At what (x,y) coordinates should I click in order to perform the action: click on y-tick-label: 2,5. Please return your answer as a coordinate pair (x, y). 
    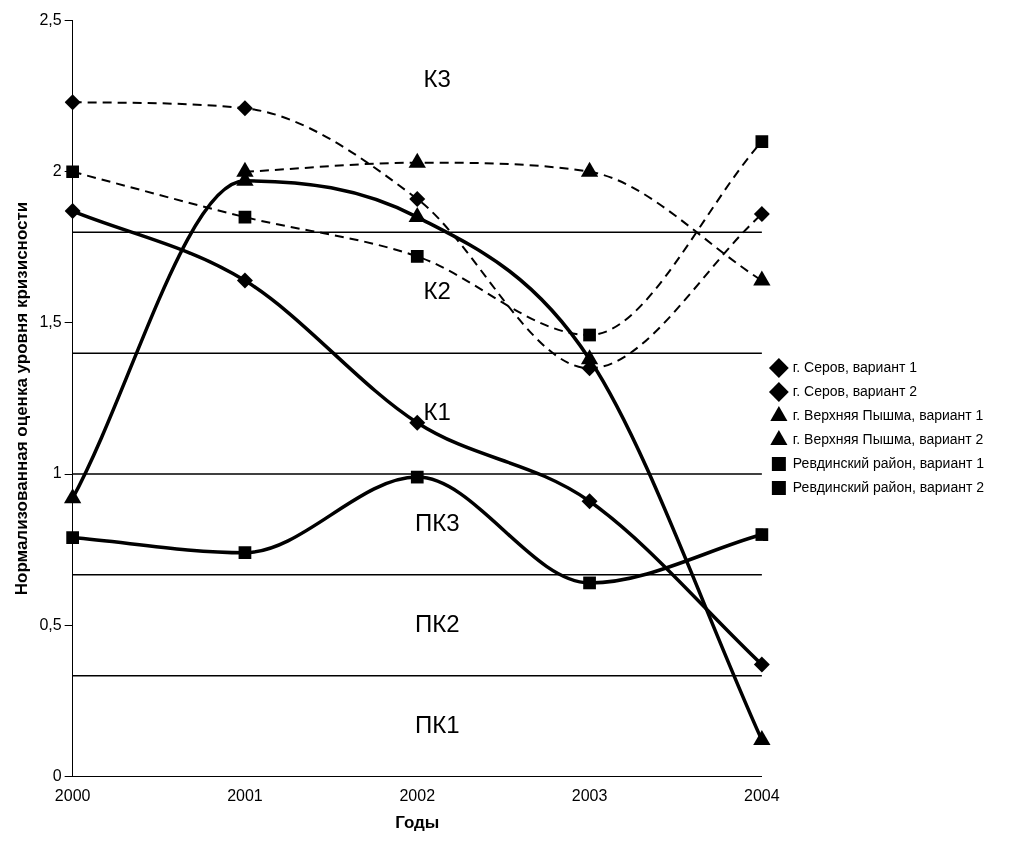
    Looking at the image, I should click on (50, 20).